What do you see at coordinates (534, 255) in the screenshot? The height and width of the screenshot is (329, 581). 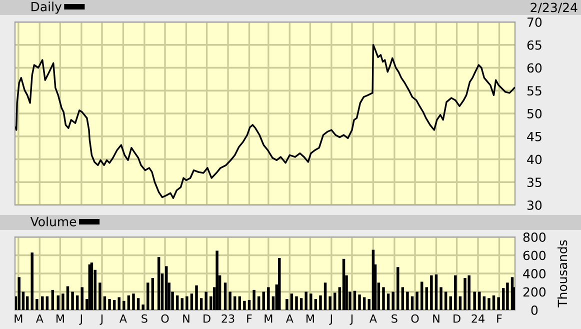 I see `y-tick-label: 600` at bounding box center [534, 255].